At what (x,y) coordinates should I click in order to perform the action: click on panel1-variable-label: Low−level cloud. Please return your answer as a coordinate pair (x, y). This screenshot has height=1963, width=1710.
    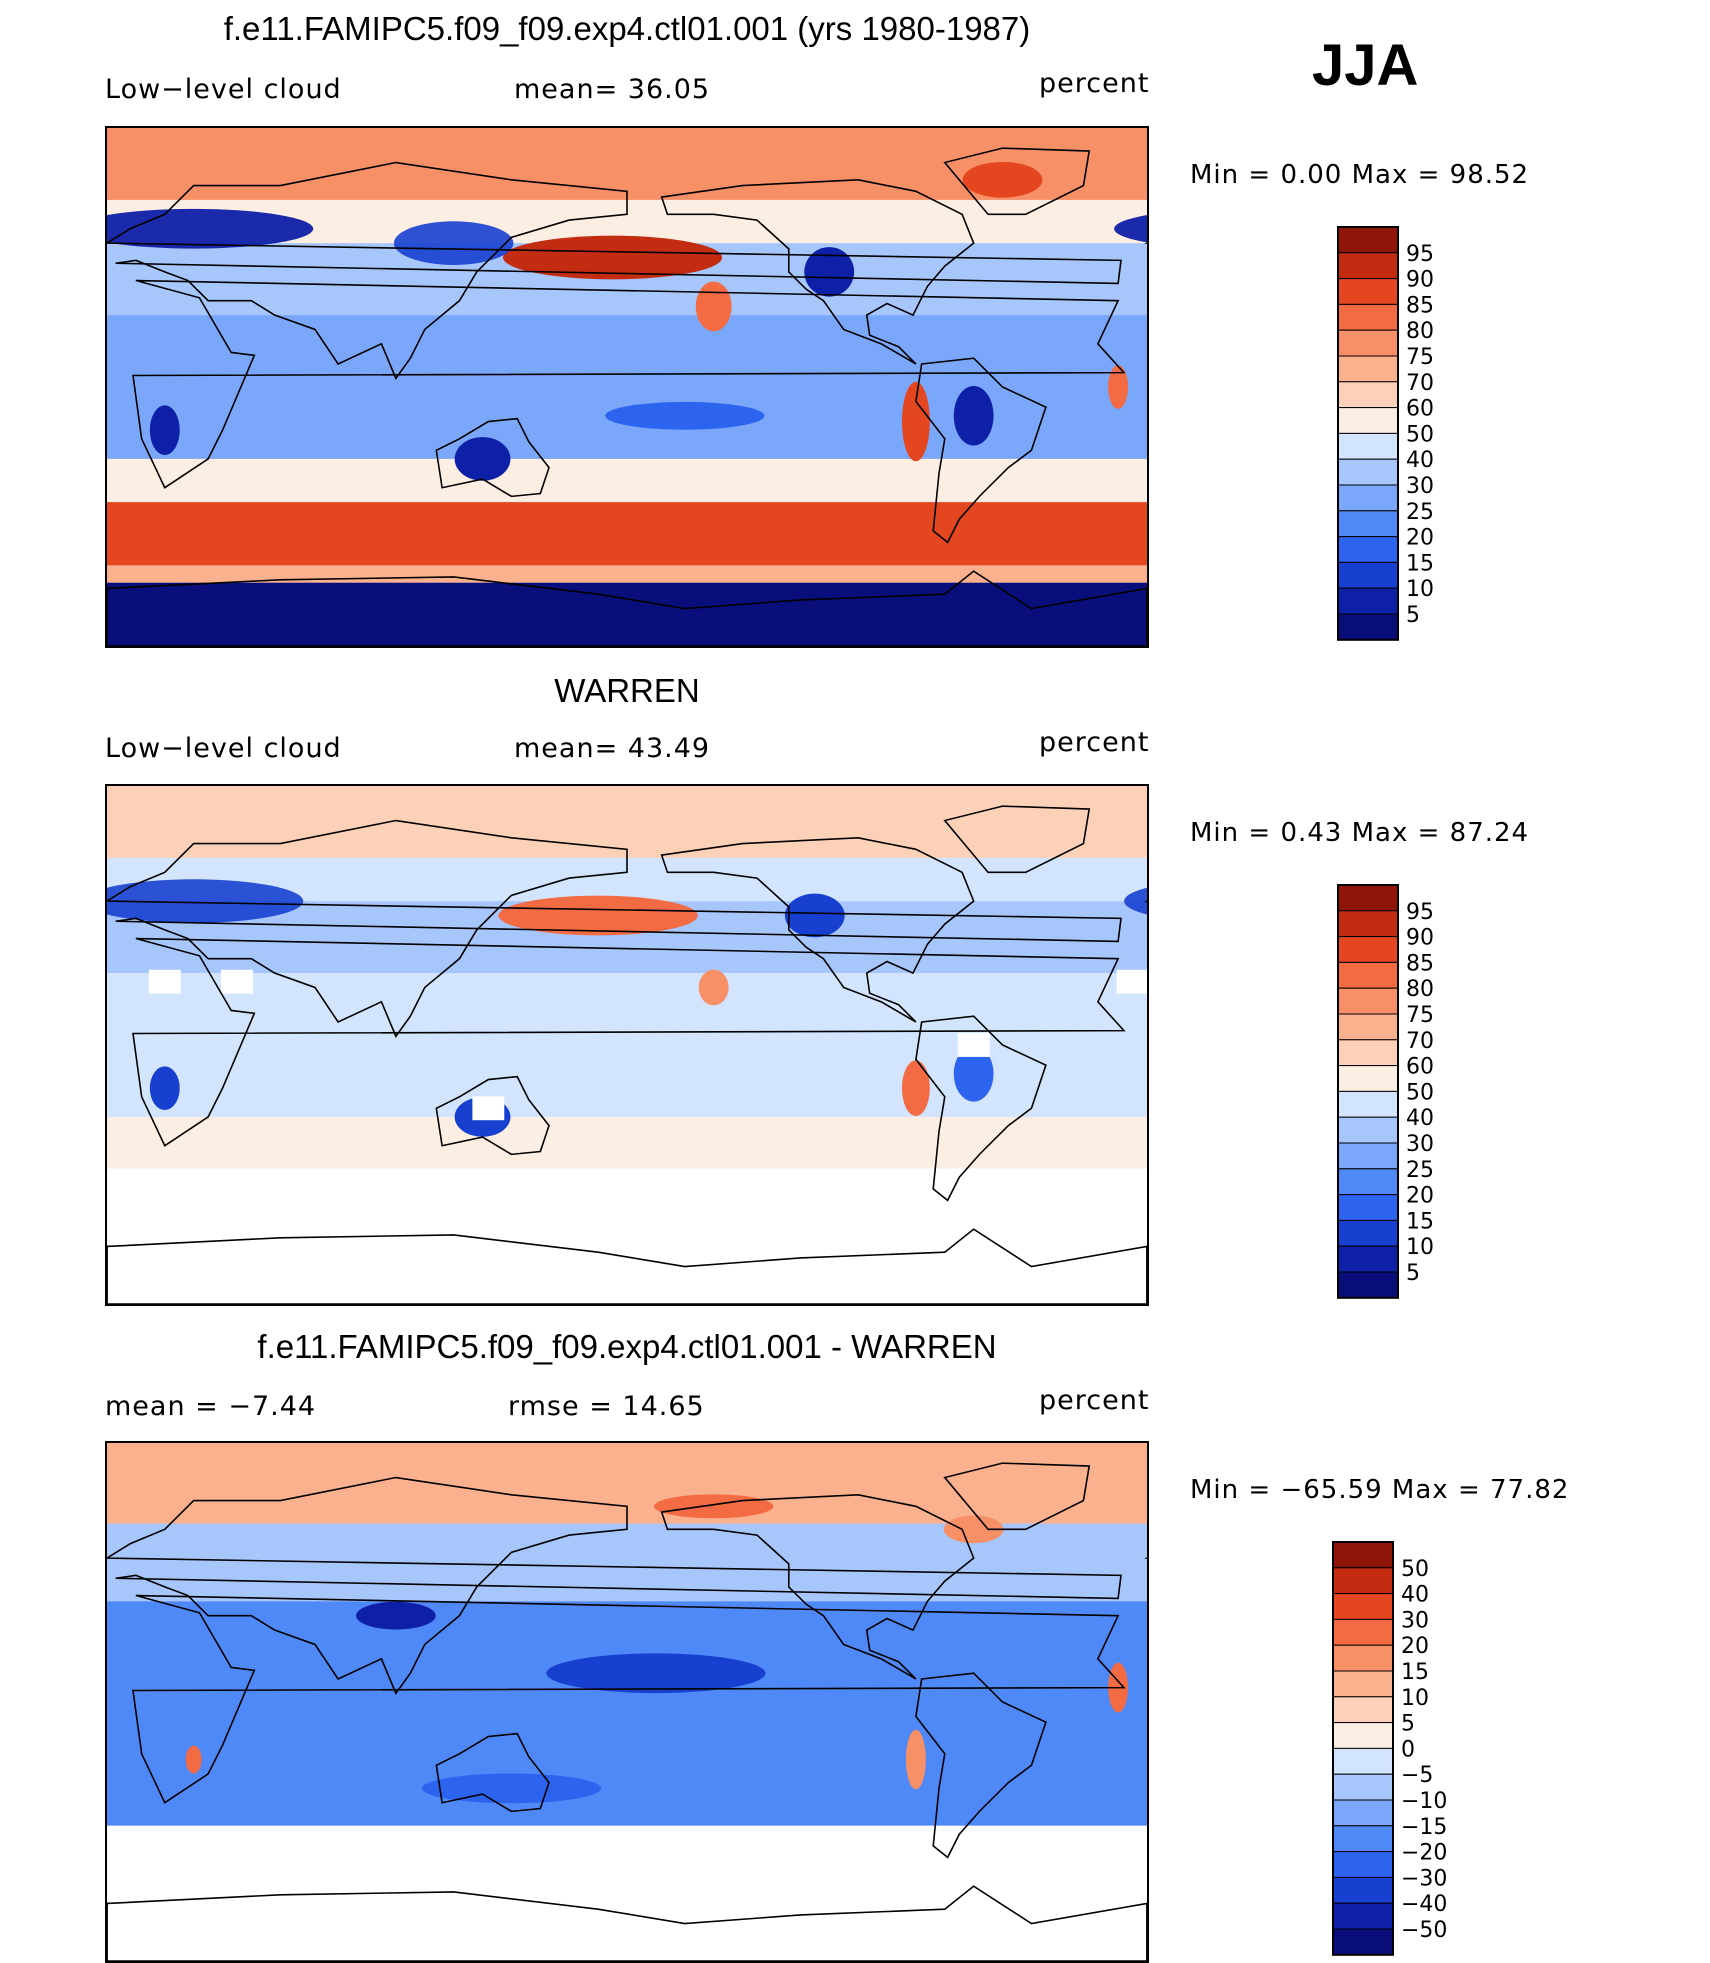
    Looking at the image, I should click on (223, 89).